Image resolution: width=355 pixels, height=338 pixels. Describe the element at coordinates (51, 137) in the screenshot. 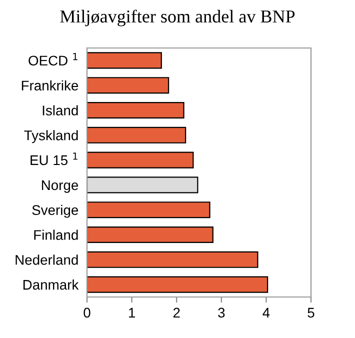

I see `y-tick-label: Tyskland` at that location.